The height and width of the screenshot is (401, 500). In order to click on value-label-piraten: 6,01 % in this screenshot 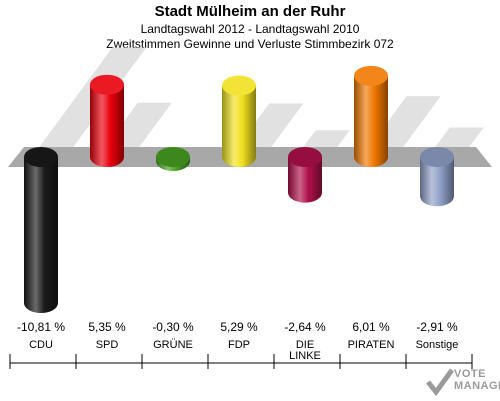, I will do `click(371, 327)`.